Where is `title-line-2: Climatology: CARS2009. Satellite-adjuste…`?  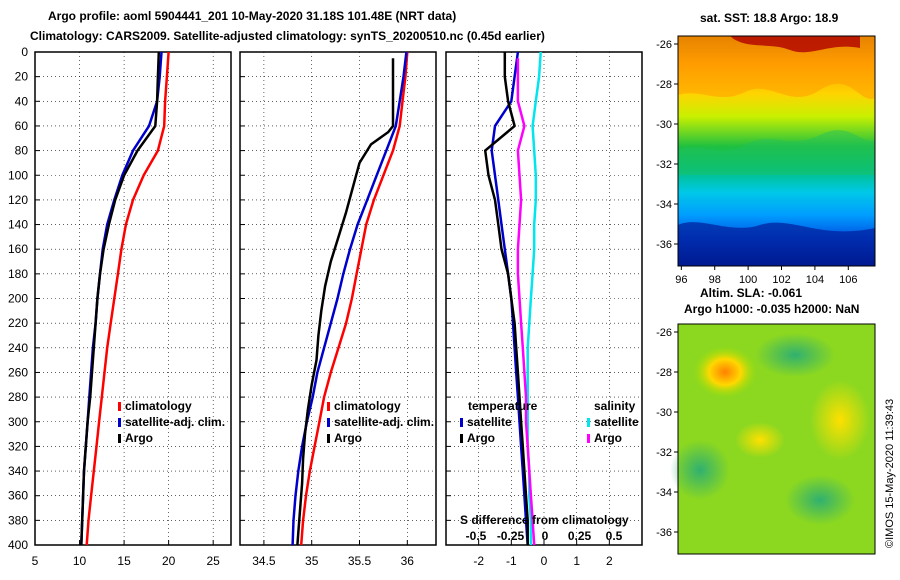 title-line-2: Climatology: CARS2009. Satellite-adjuste… is located at coordinates (287, 36).